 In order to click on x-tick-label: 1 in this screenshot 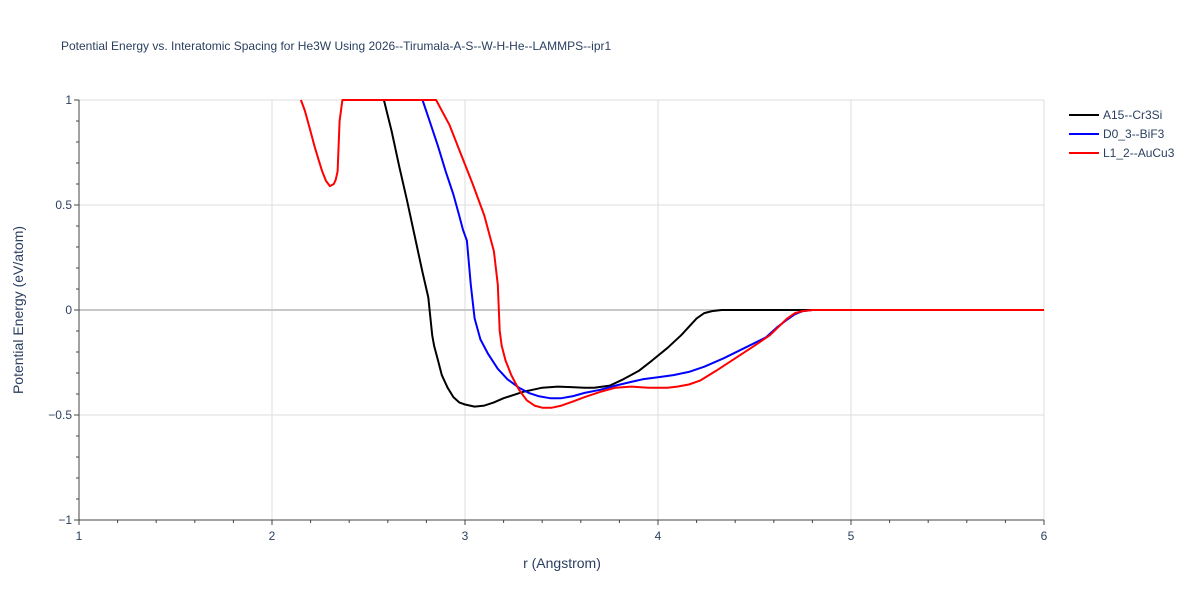, I will do `click(79, 536)`.